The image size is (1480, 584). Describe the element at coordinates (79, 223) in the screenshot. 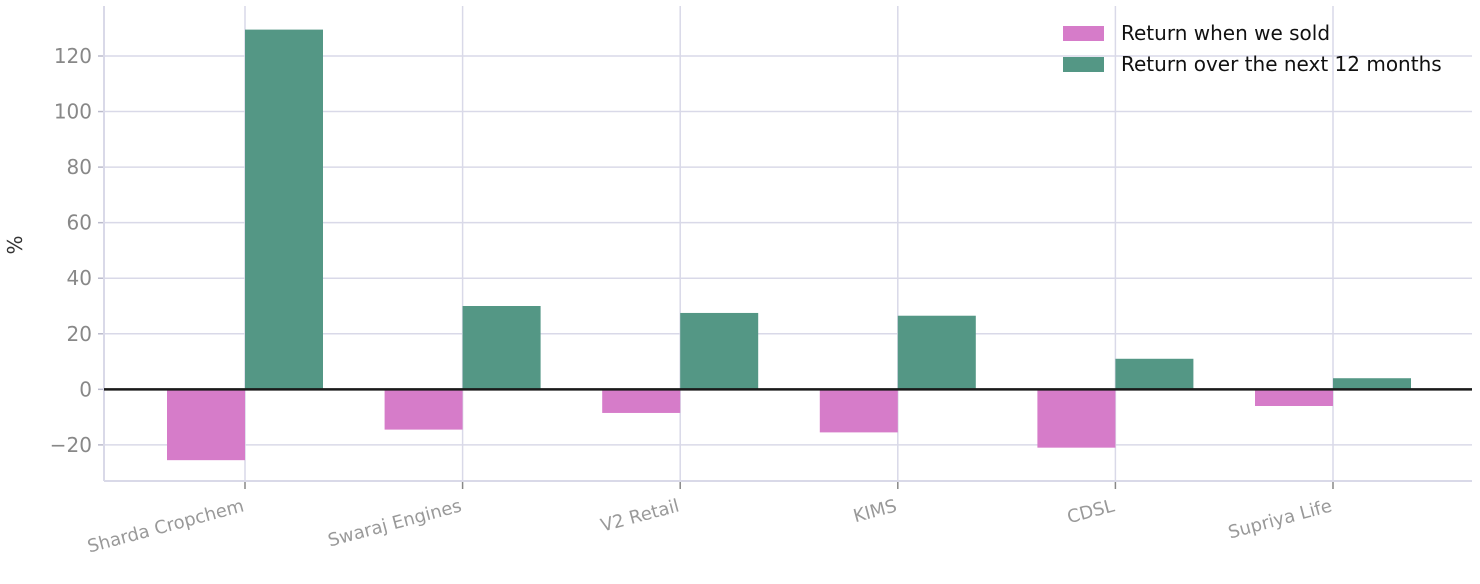

I see `y-tick-label: 60` at that location.